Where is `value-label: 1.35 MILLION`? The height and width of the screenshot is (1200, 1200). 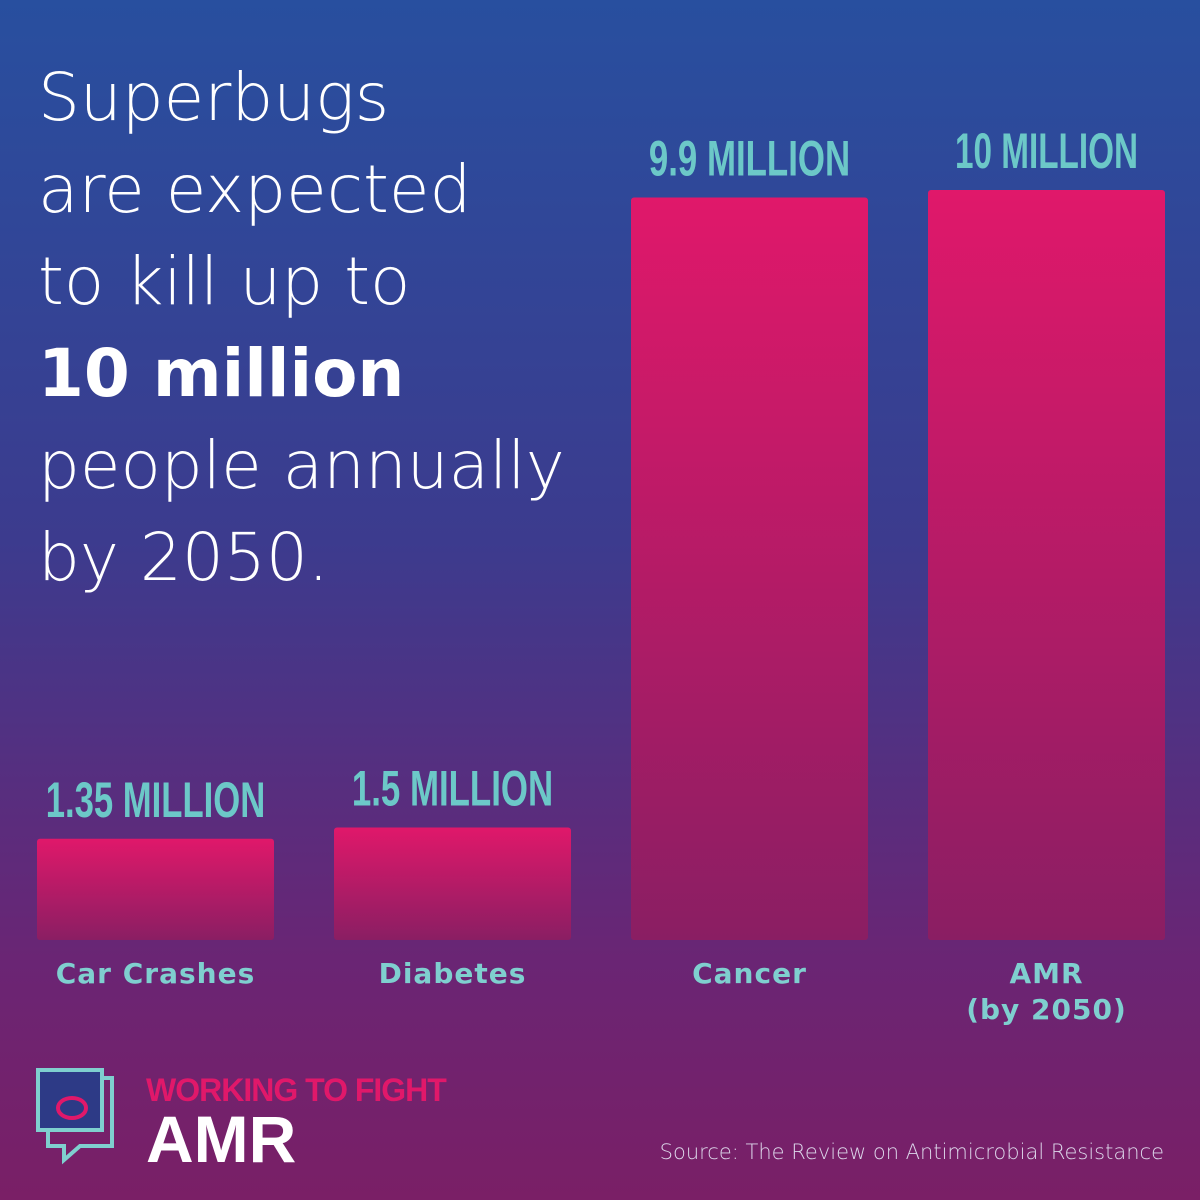 value-label: 1.35 MILLION is located at coordinates (156, 800).